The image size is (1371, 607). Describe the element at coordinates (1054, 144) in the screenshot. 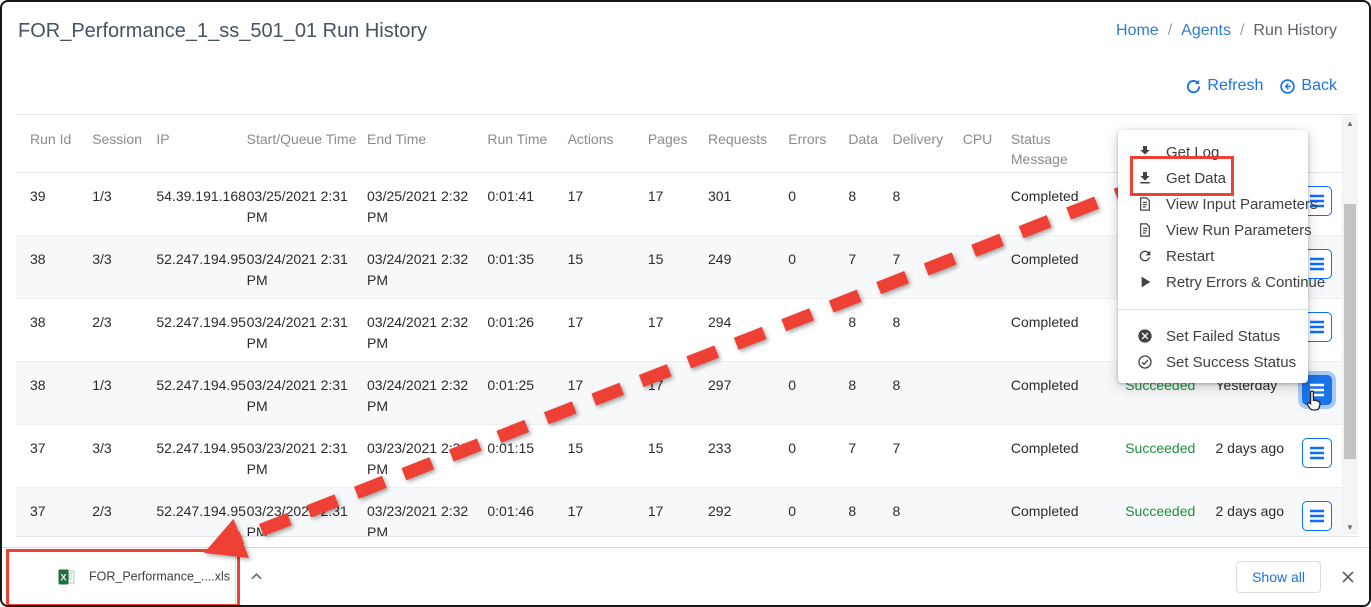

I see `col-header-status-message: Status Message` at that location.